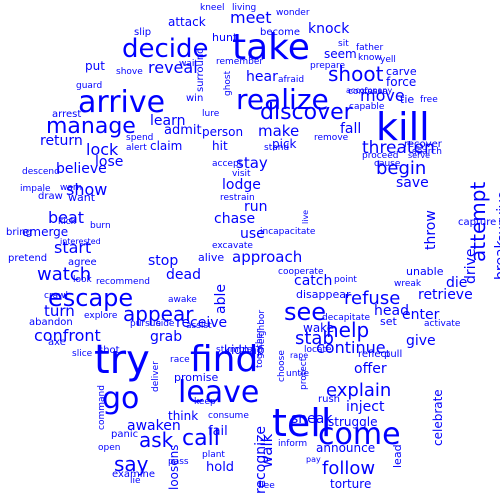 The height and width of the screenshot is (500, 500). I want to click on cloud-word: unable, so click(425, 271).